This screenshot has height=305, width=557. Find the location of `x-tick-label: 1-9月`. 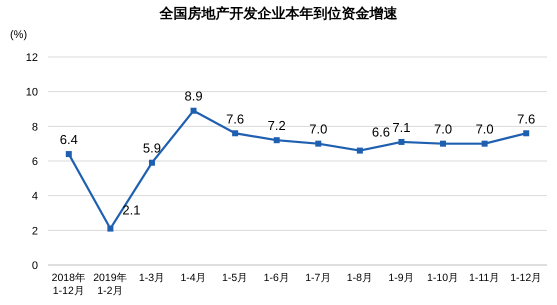

x-tick-label: 1-9月 is located at coordinates (401, 278).